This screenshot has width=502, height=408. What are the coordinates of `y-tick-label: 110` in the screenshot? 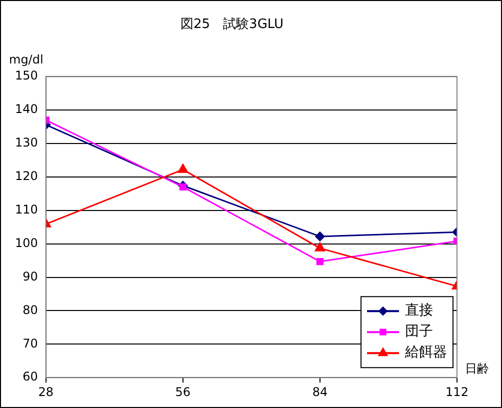 It's located at (26, 209).